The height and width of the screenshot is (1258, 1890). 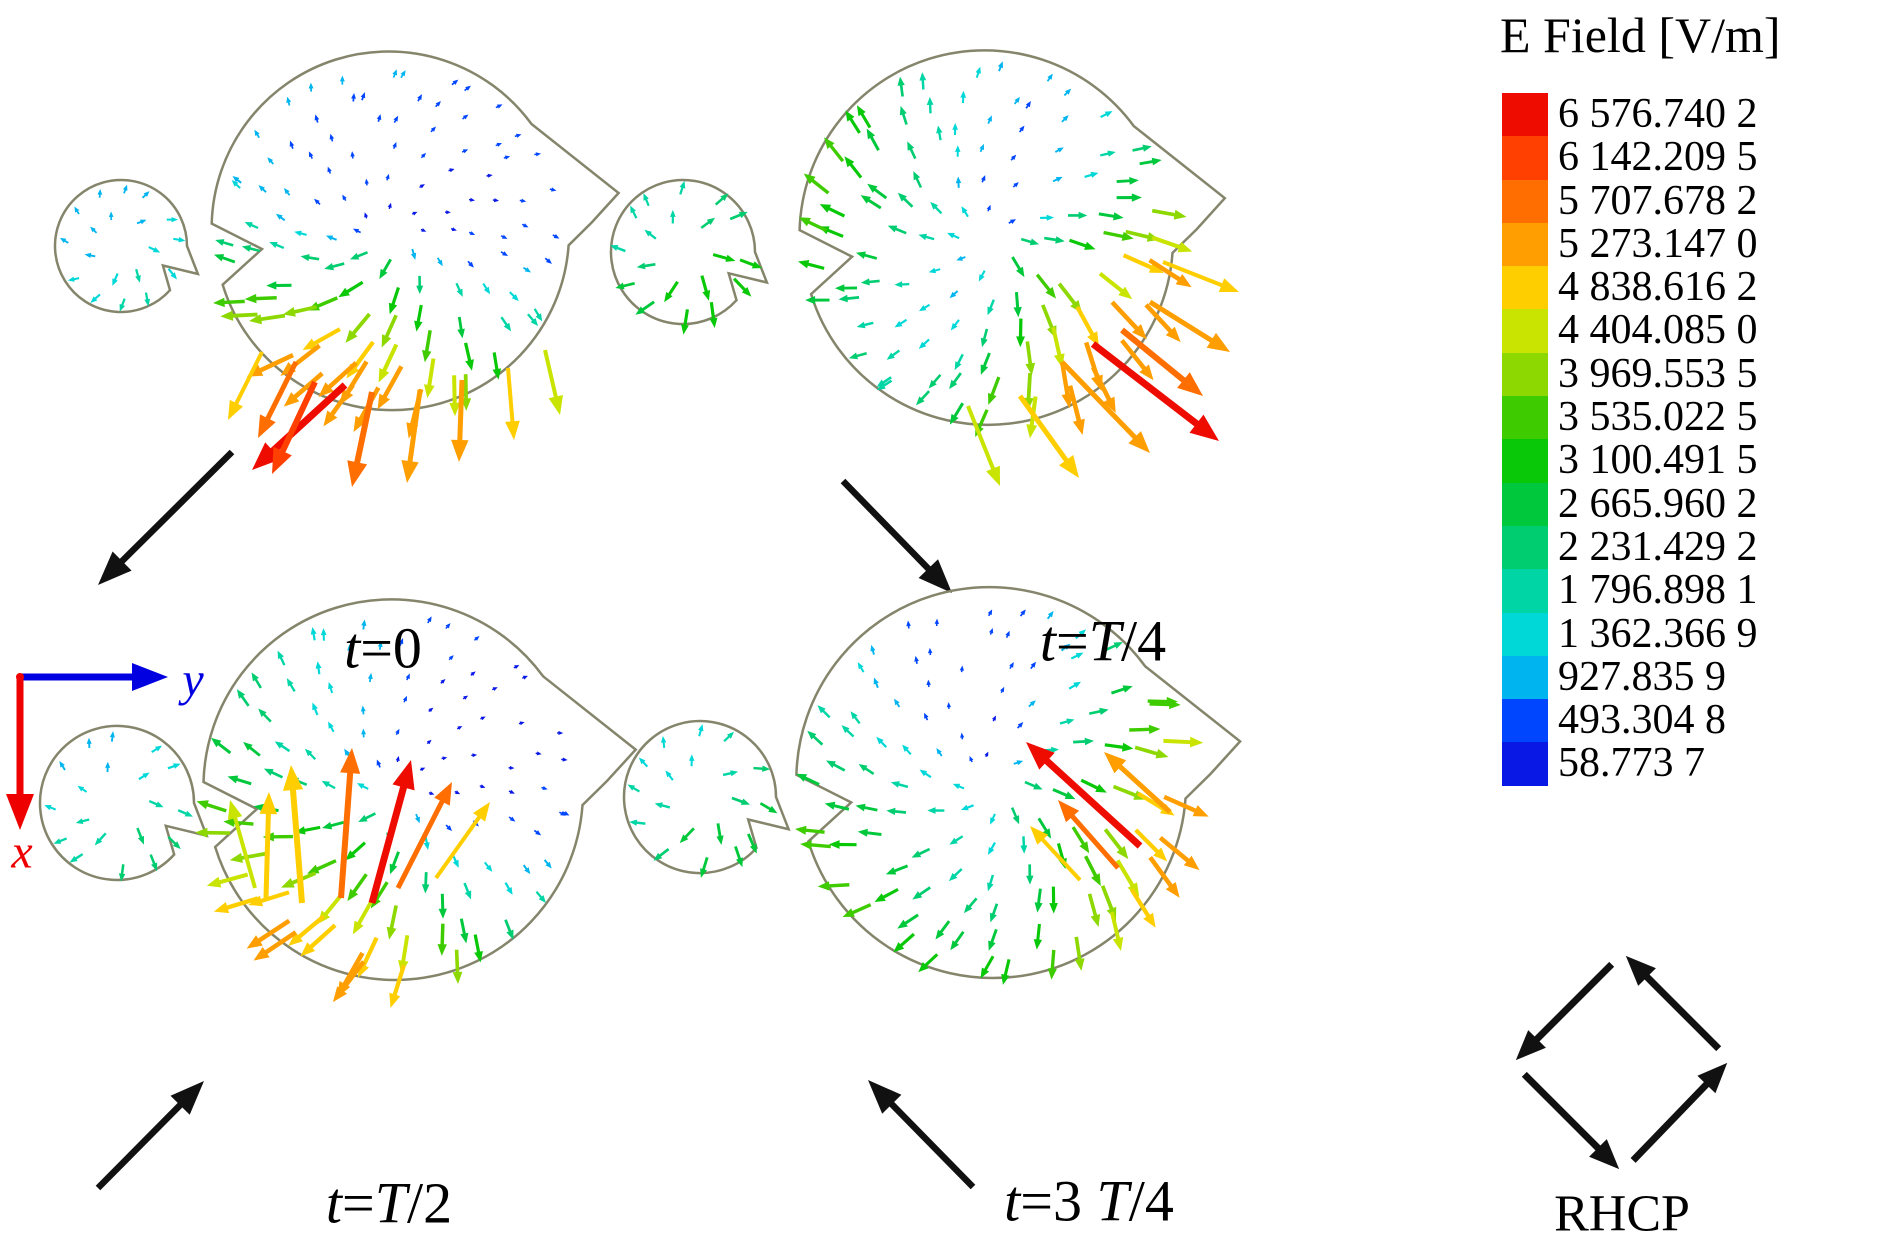 I want to click on peak-arrows-t0, so click(x=395, y=418).